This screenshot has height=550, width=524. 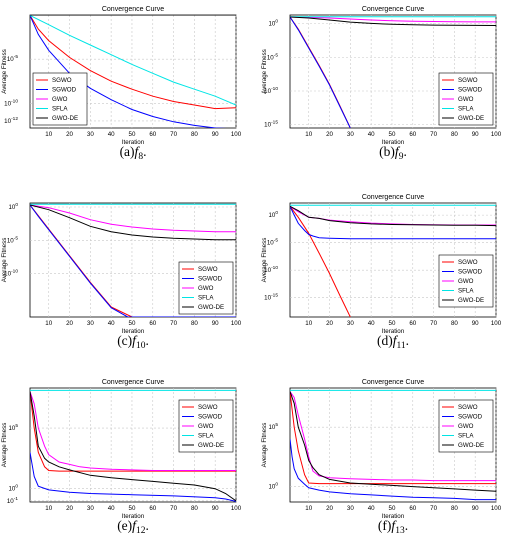 What do you see at coordinates (271, 297) in the screenshot?
I see `y-tick-label: 10⁻¹⁵` at bounding box center [271, 297].